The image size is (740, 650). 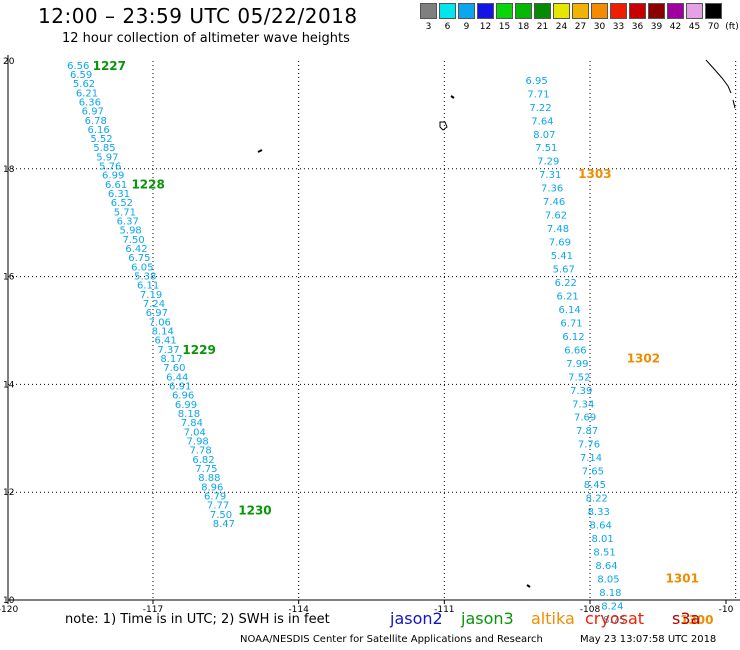 I want to click on pass-time-label: 1230, so click(x=254, y=510).